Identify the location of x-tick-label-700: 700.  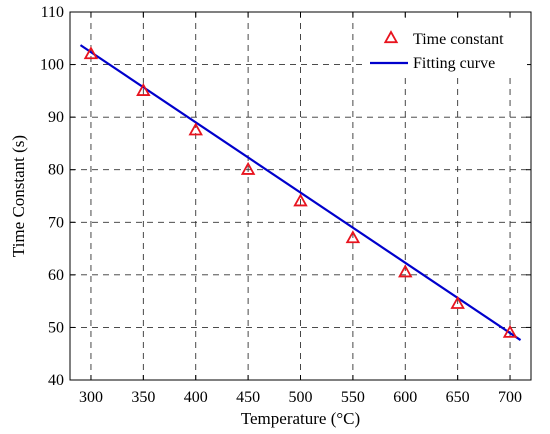
(510, 397).